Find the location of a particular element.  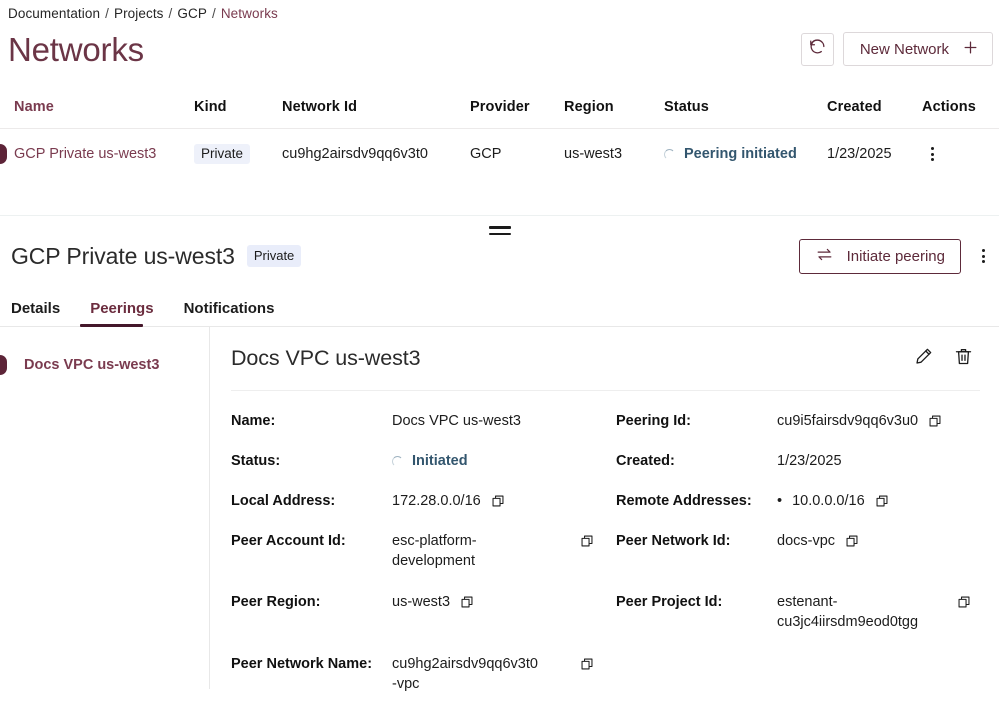

initiate-peering-button: Initiate peering is located at coordinates (879, 256).